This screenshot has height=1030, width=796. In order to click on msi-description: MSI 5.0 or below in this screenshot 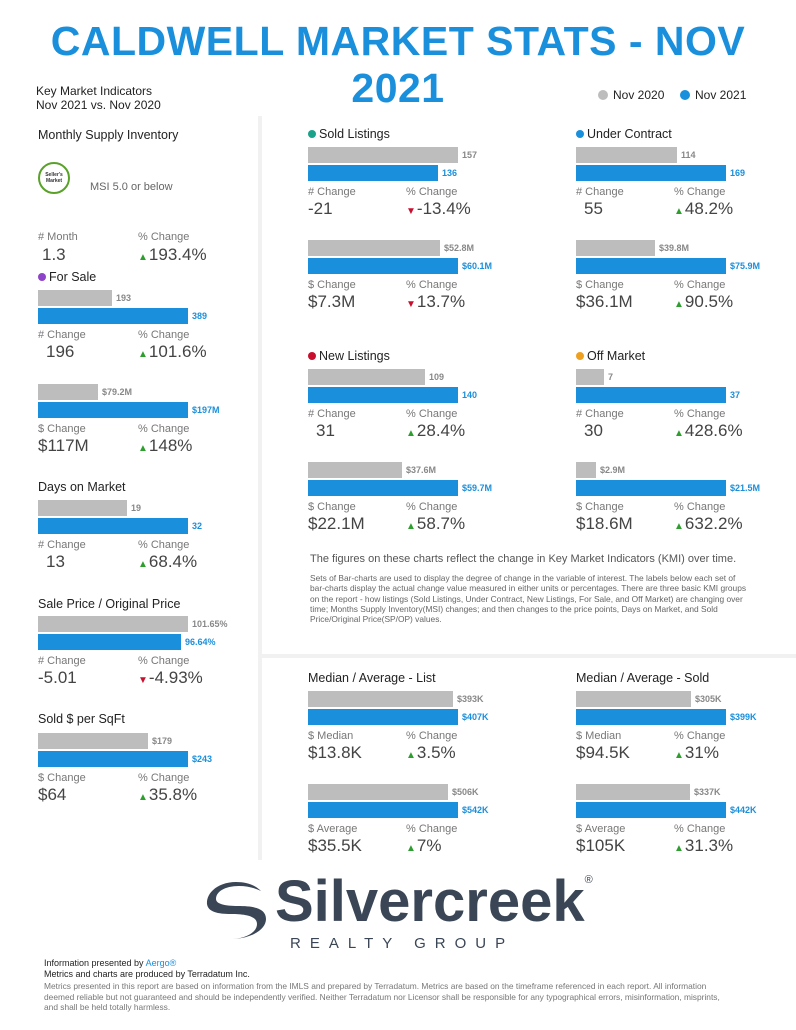, I will do `click(131, 187)`.